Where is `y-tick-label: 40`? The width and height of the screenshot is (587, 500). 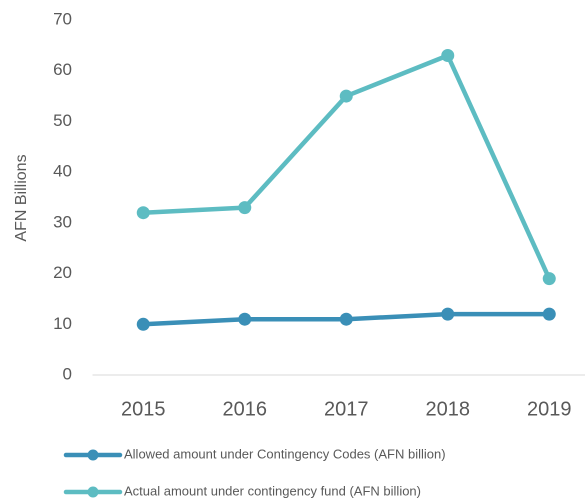 y-tick-label: 40 is located at coordinates (62, 171).